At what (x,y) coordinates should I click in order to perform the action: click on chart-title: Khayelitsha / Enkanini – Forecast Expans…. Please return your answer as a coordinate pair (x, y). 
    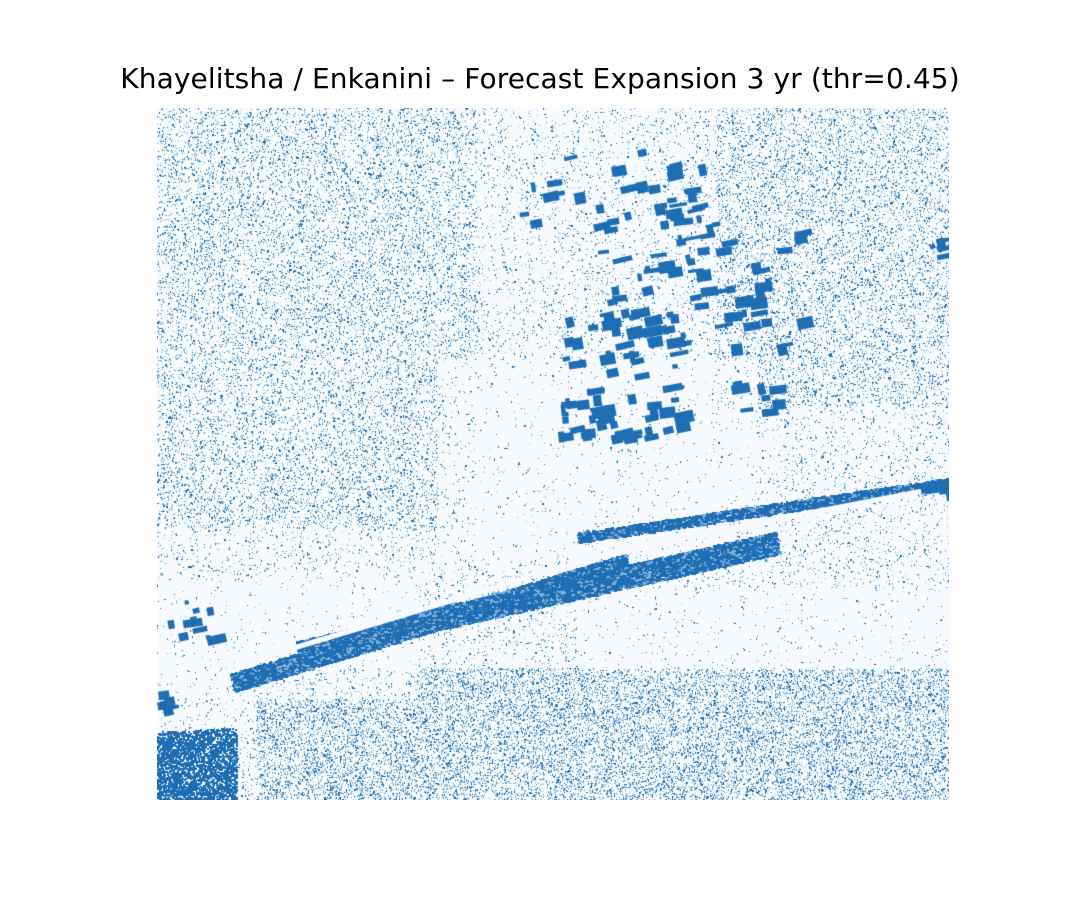
    Looking at the image, I should click on (540, 78).